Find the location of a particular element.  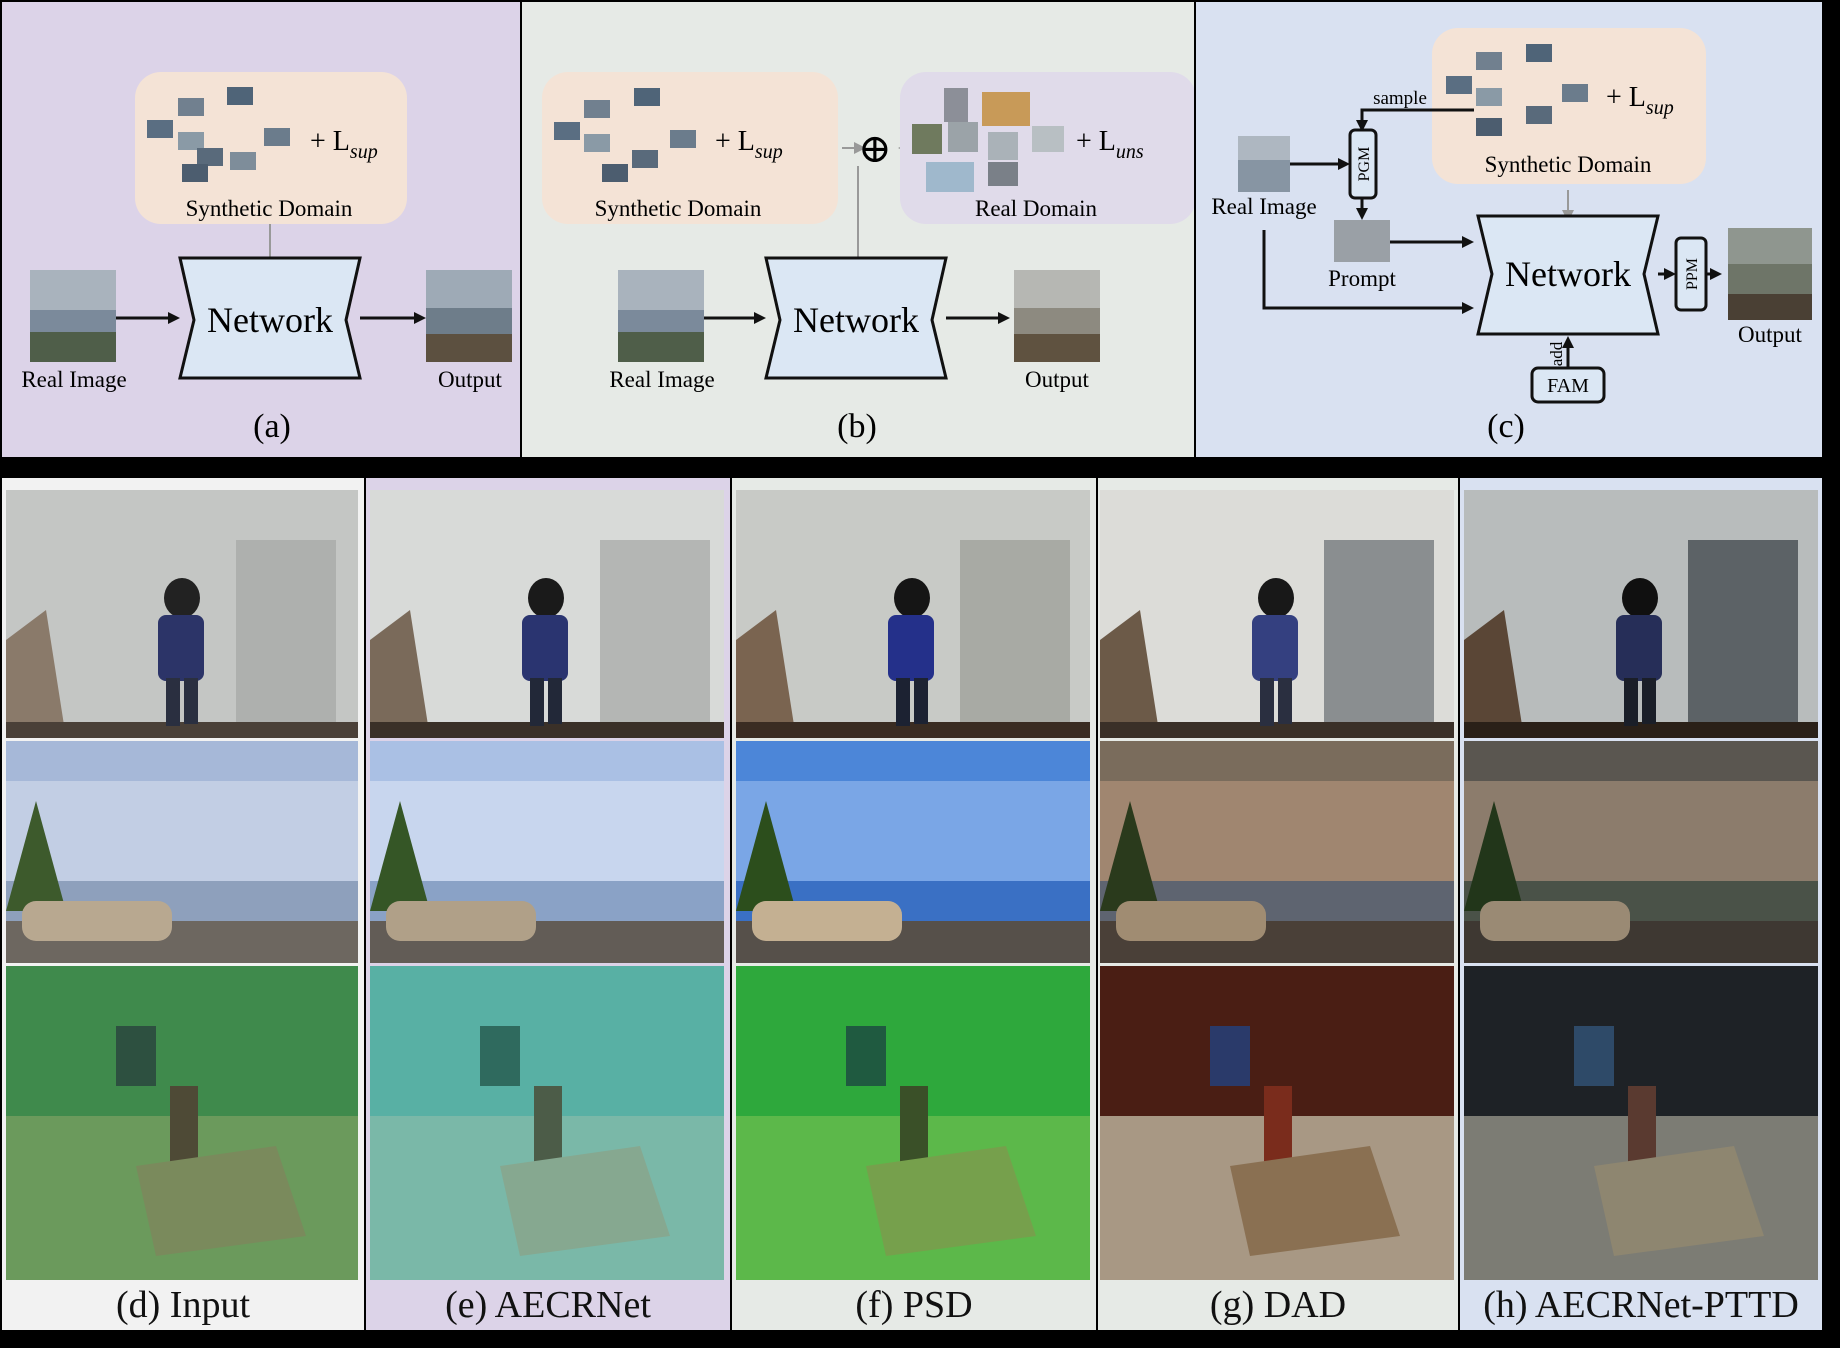

sample-label: sample is located at coordinates (1400, 98).